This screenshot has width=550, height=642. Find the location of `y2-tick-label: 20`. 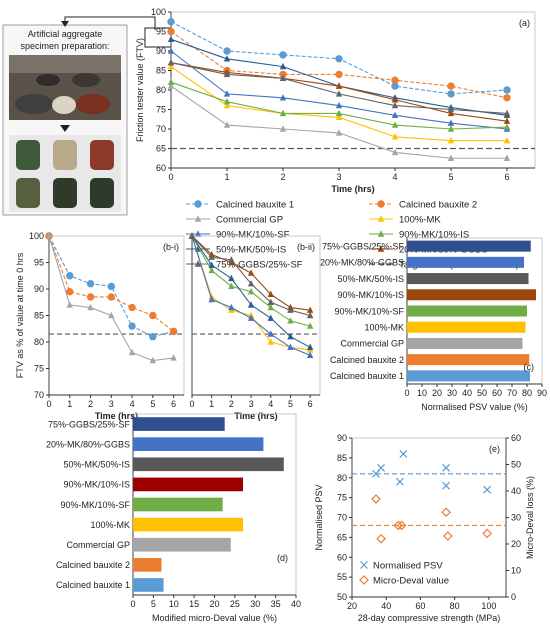

y2-tick-label: 20 is located at coordinates (516, 544).